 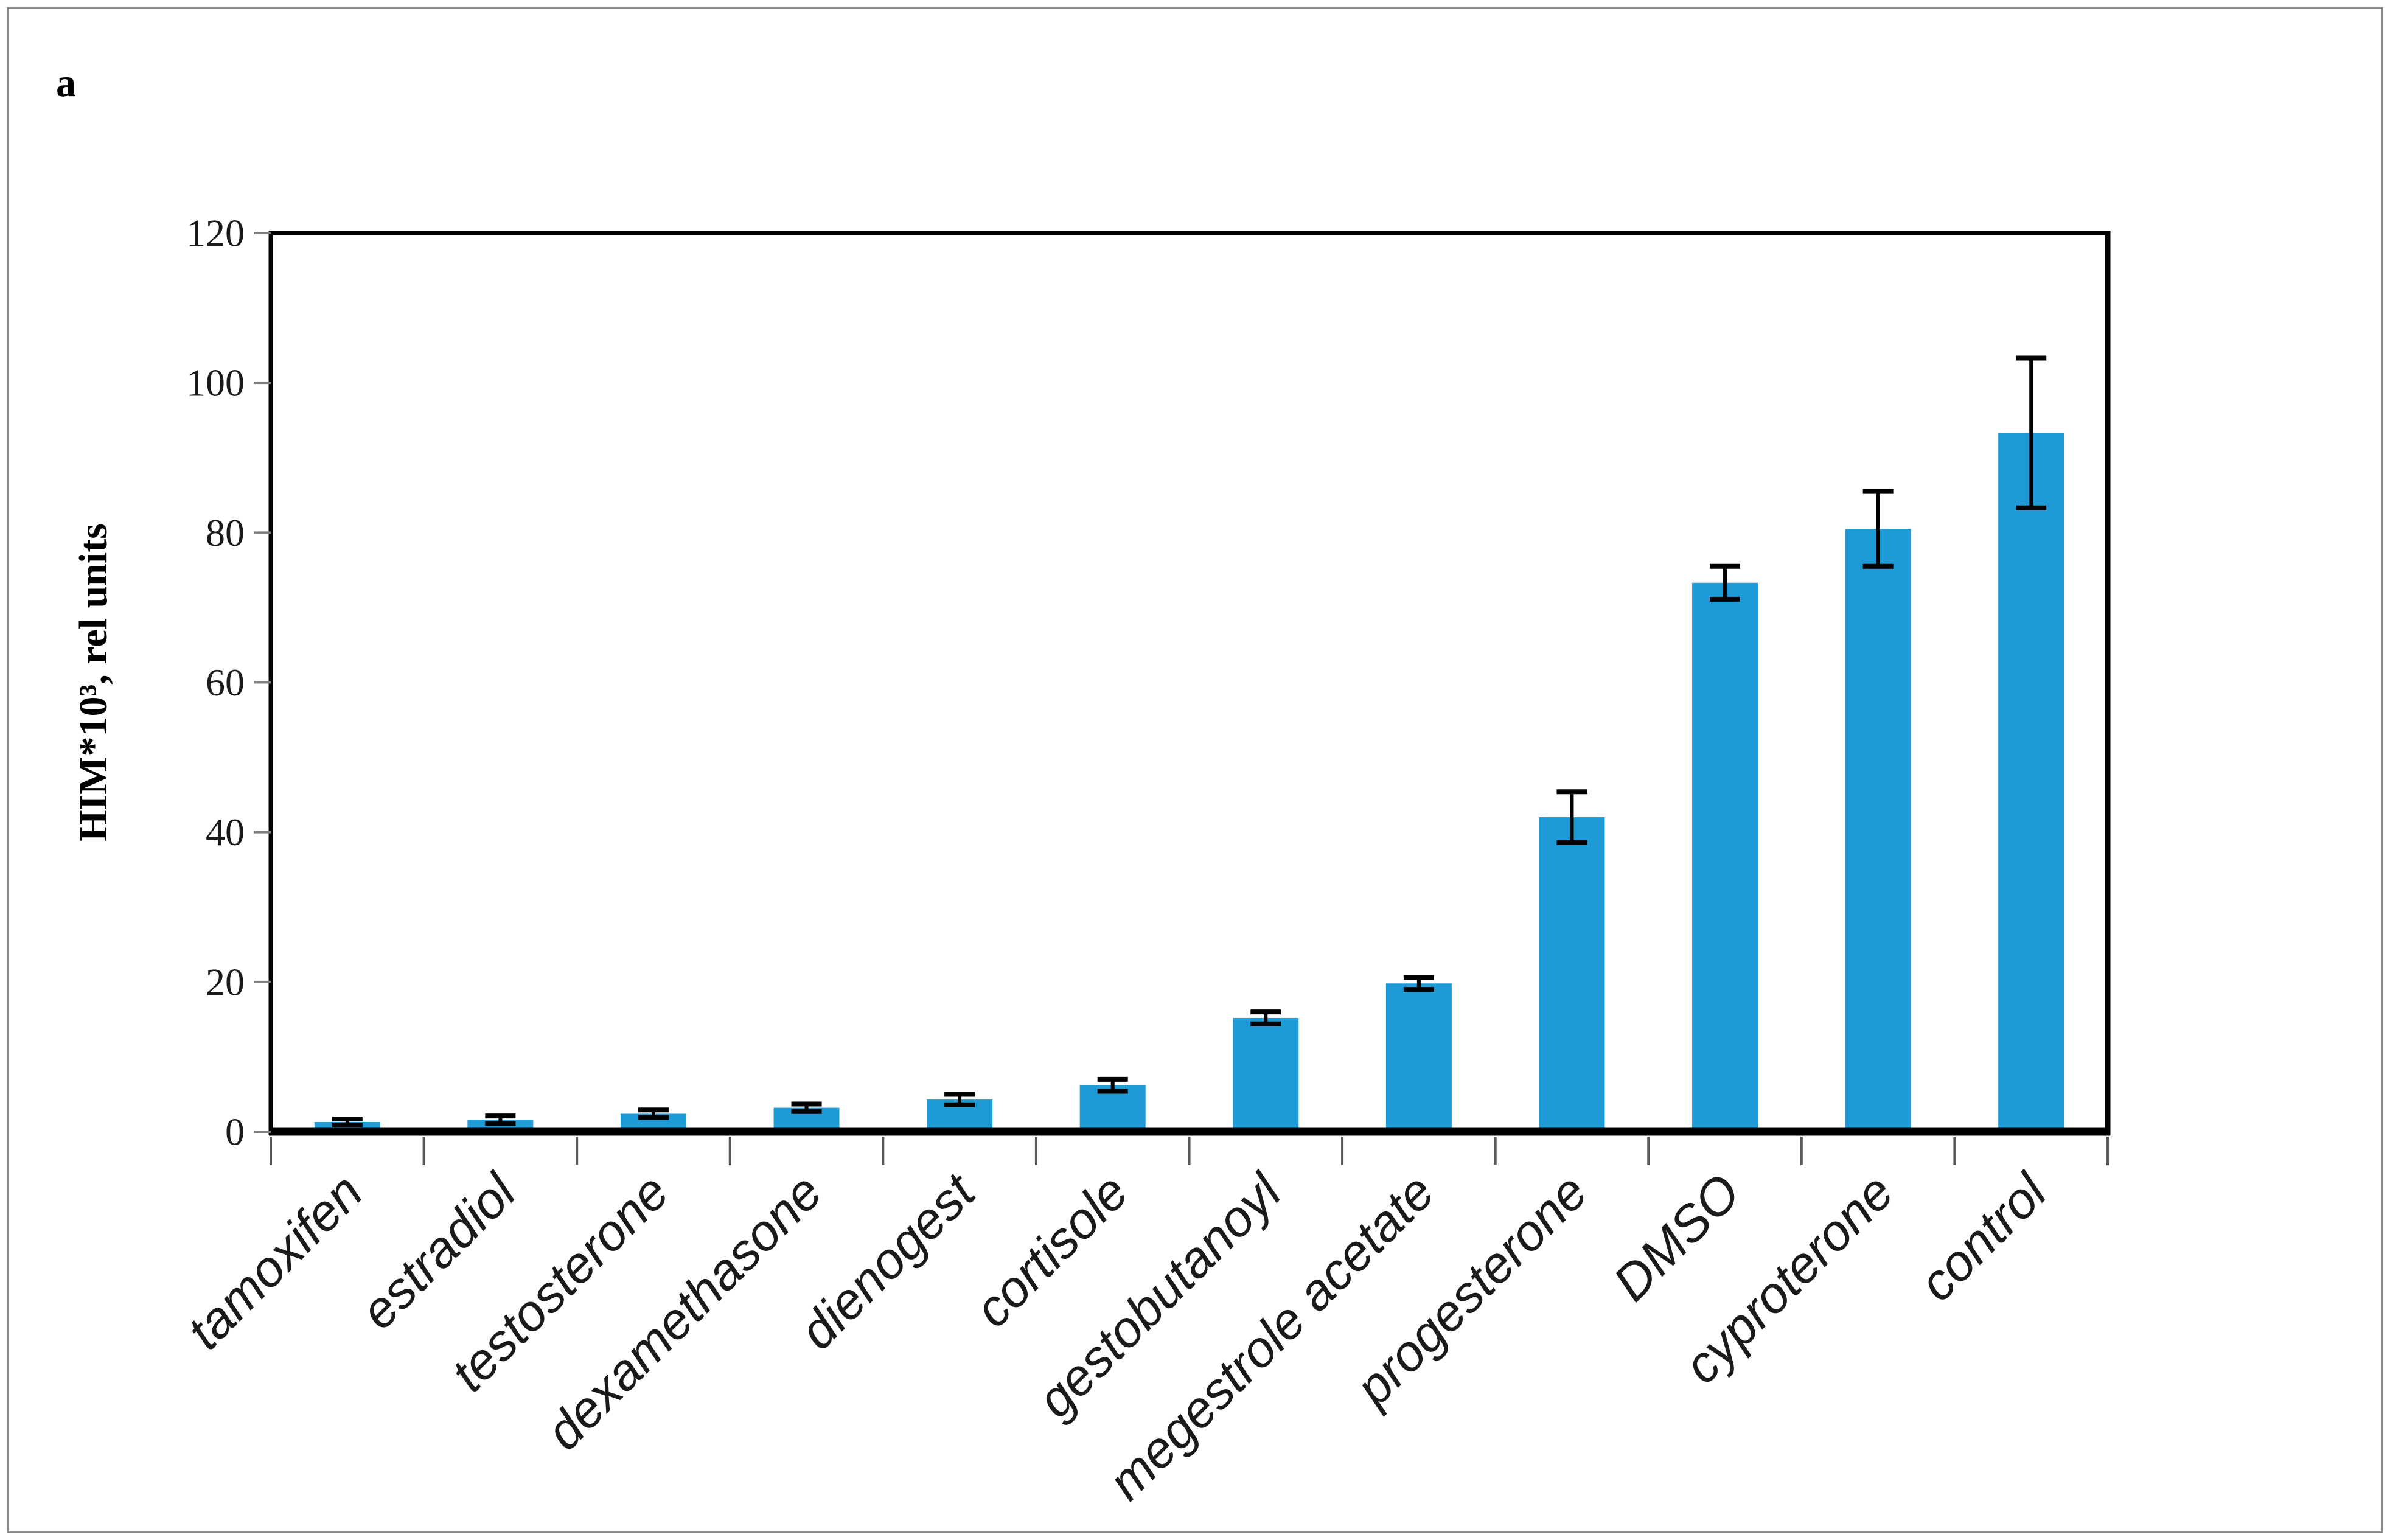 What do you see at coordinates (1418, 1059) in the screenshot?
I see `bar-megestrole-acetate` at bounding box center [1418, 1059].